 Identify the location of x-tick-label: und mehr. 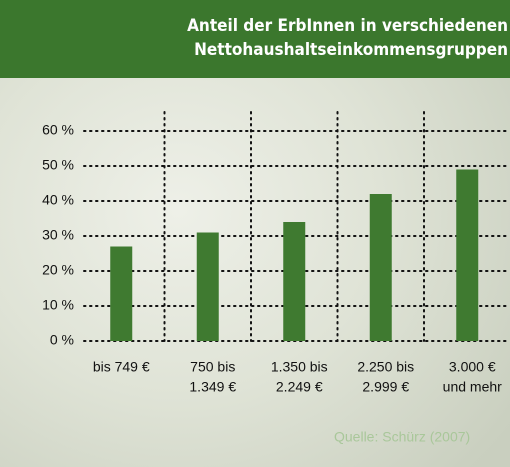
(472, 387).